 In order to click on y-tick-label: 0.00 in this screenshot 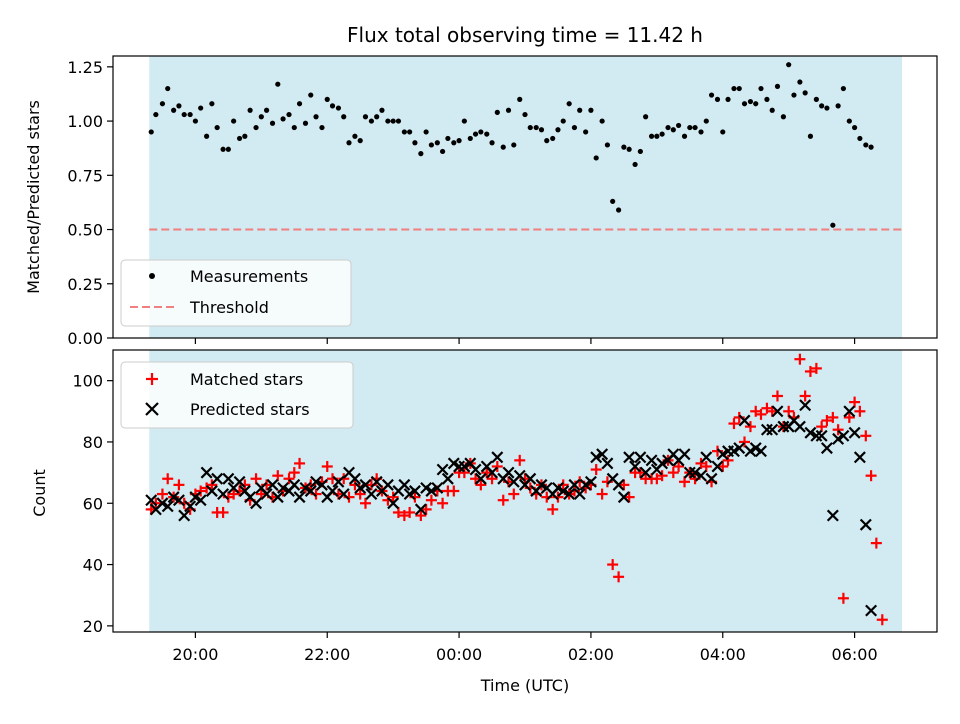, I will do `click(85, 338)`.